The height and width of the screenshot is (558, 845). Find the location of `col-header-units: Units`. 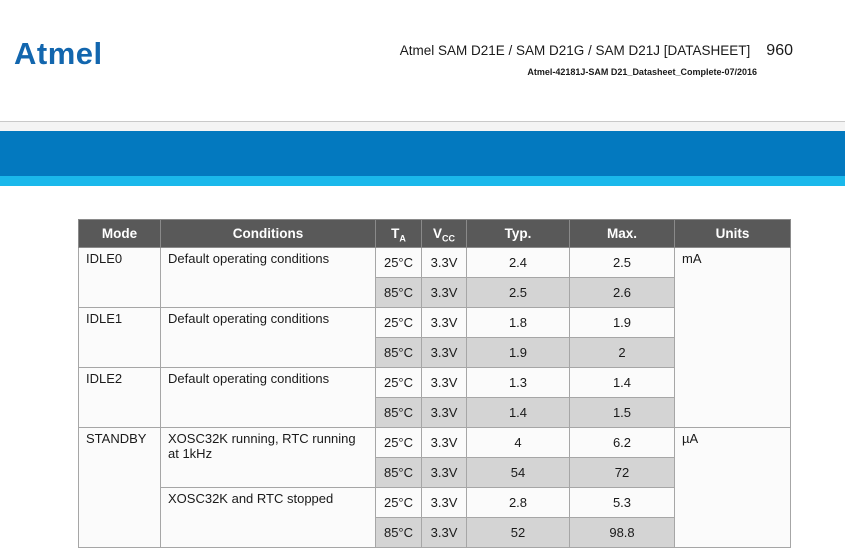

col-header-units: Units is located at coordinates (732, 233).